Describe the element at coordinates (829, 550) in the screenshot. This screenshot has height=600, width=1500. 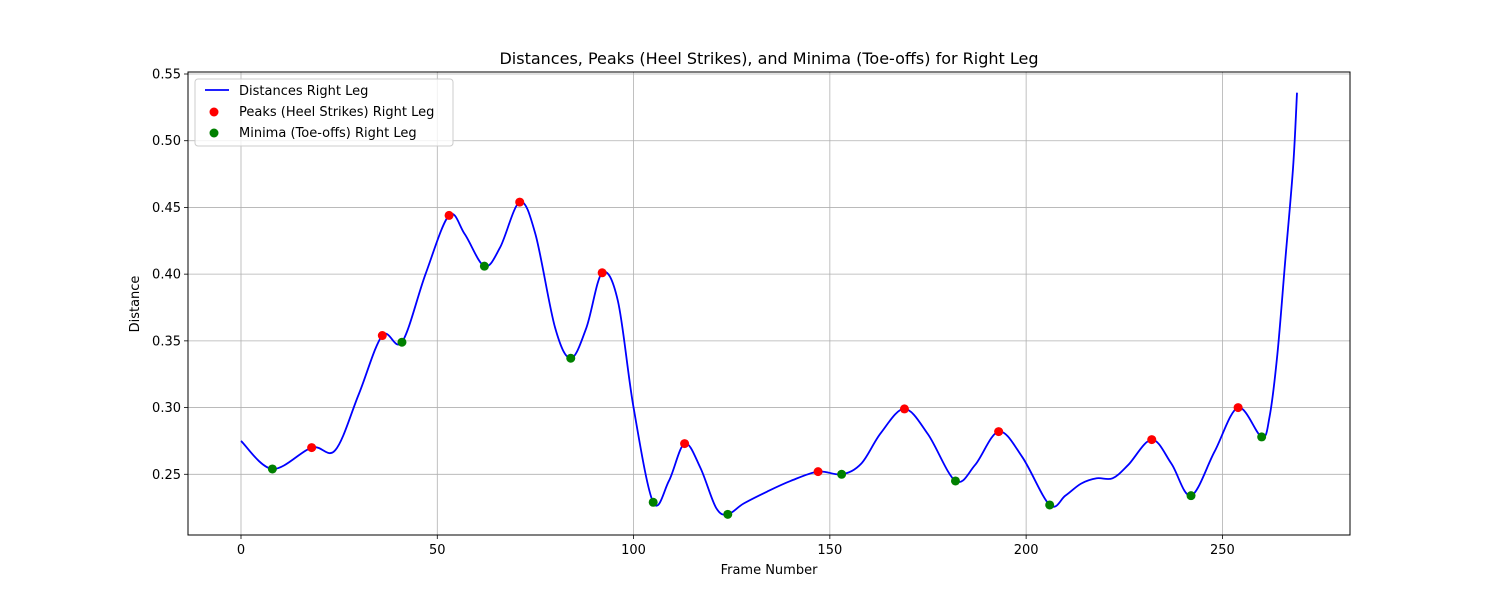
I see `x-tick-label: 150` at that location.